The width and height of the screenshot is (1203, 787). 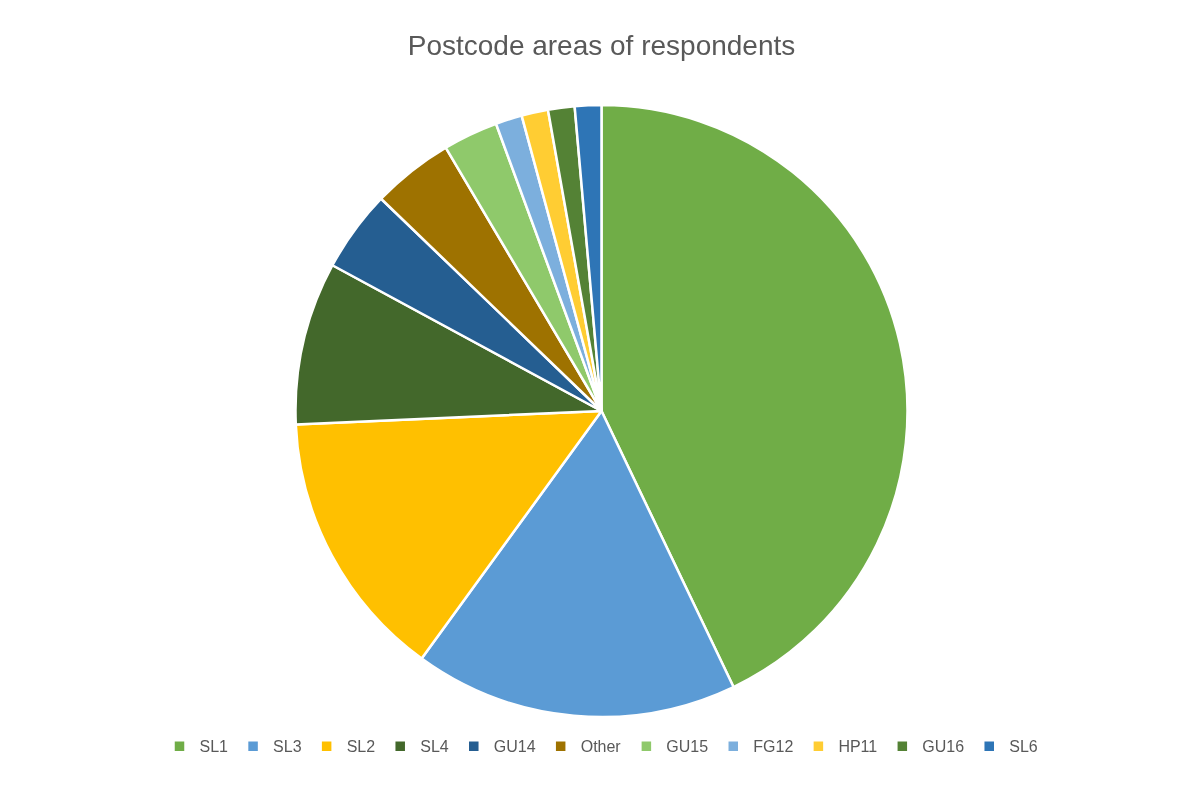 I want to click on legend-label: GU16, so click(x=943, y=747).